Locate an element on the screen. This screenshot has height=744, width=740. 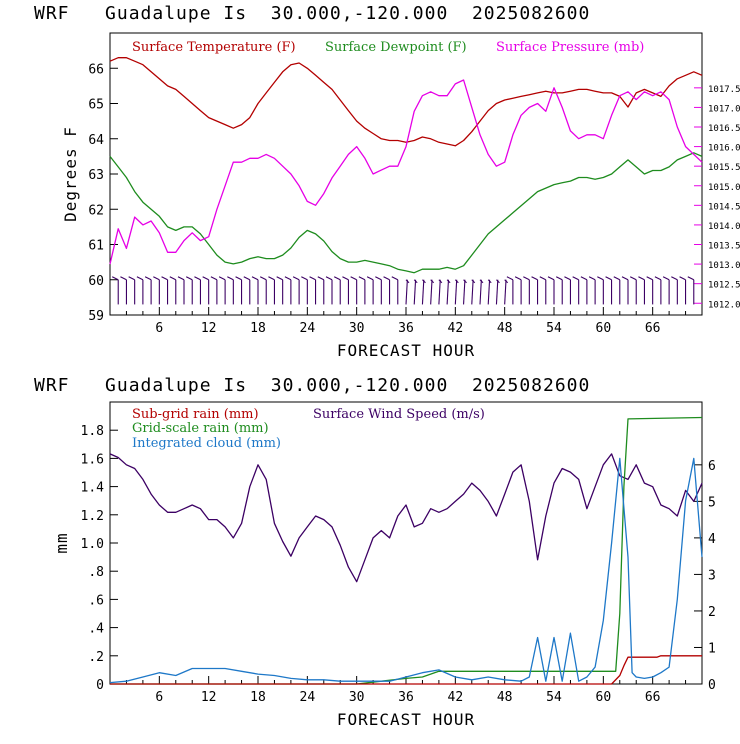
x-tick-label-30: 30 is located at coordinates (357, 328).